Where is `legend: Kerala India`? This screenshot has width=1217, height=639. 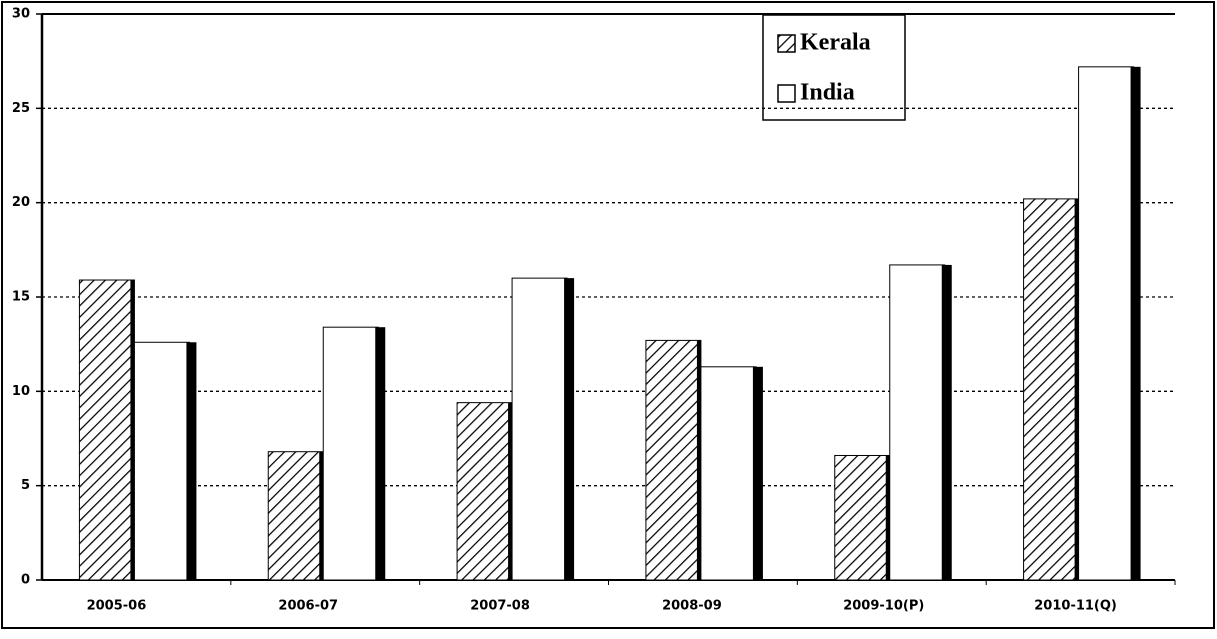
legend: Kerala India is located at coordinates (834, 67).